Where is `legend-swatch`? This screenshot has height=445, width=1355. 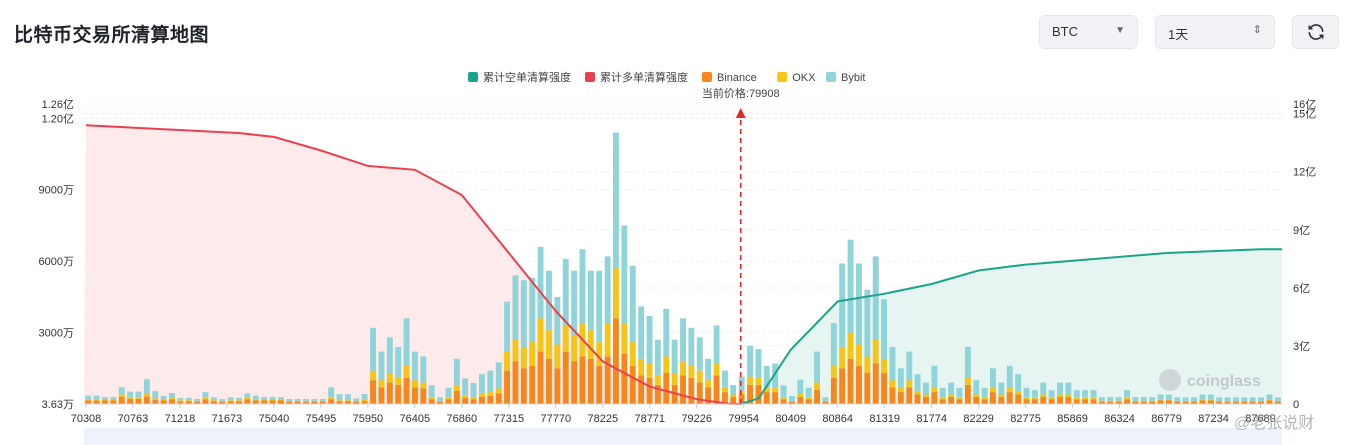 legend-swatch is located at coordinates (782, 77).